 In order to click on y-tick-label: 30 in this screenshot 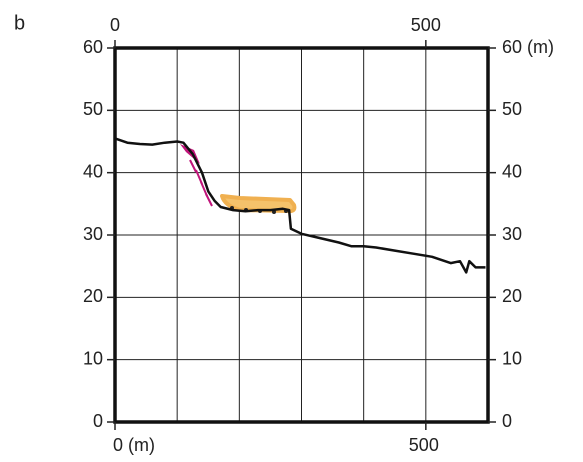, I will do `click(93, 234)`.